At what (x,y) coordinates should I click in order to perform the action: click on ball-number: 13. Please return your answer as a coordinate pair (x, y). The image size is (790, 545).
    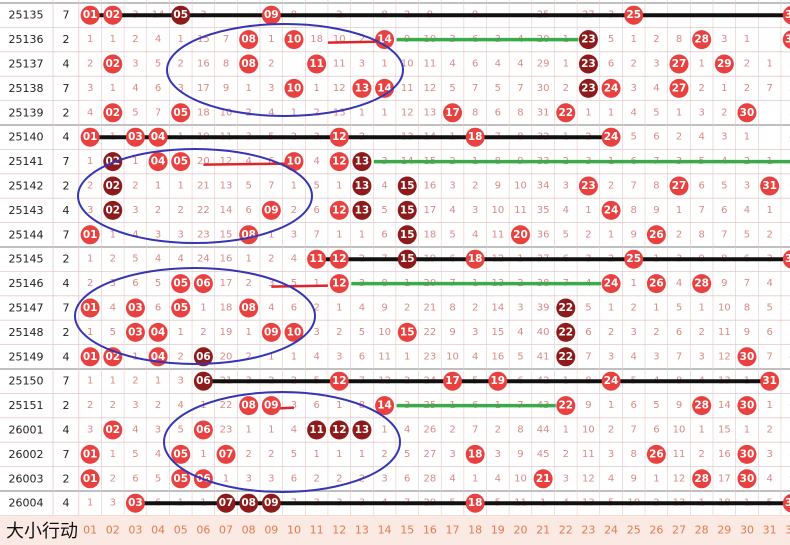
    Looking at the image, I should click on (362, 88).